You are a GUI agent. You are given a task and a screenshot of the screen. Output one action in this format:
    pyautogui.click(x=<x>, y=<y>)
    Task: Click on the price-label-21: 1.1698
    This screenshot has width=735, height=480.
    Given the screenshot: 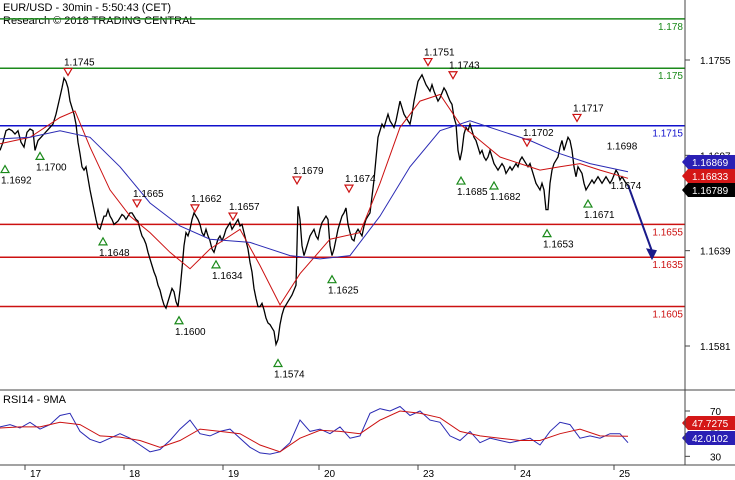 What is the action you would take?
    pyautogui.click(x=622, y=147)
    